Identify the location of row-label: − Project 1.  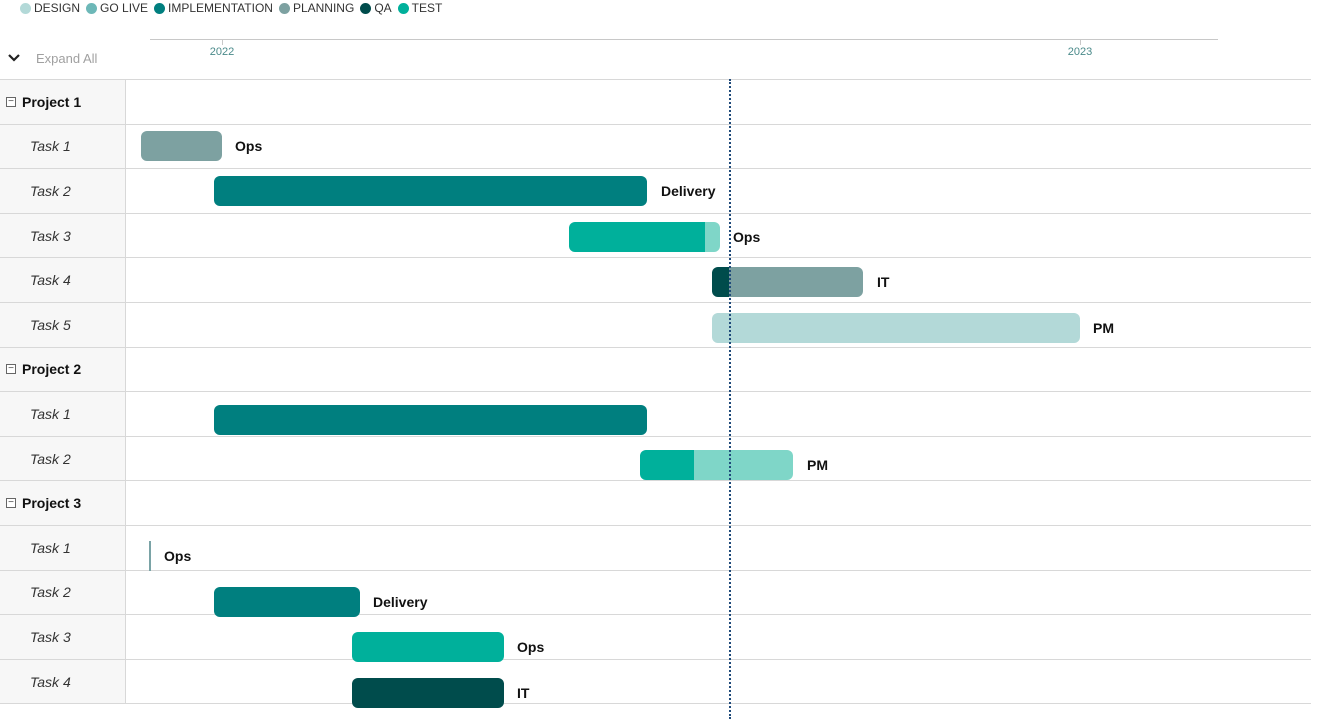
(63, 102).